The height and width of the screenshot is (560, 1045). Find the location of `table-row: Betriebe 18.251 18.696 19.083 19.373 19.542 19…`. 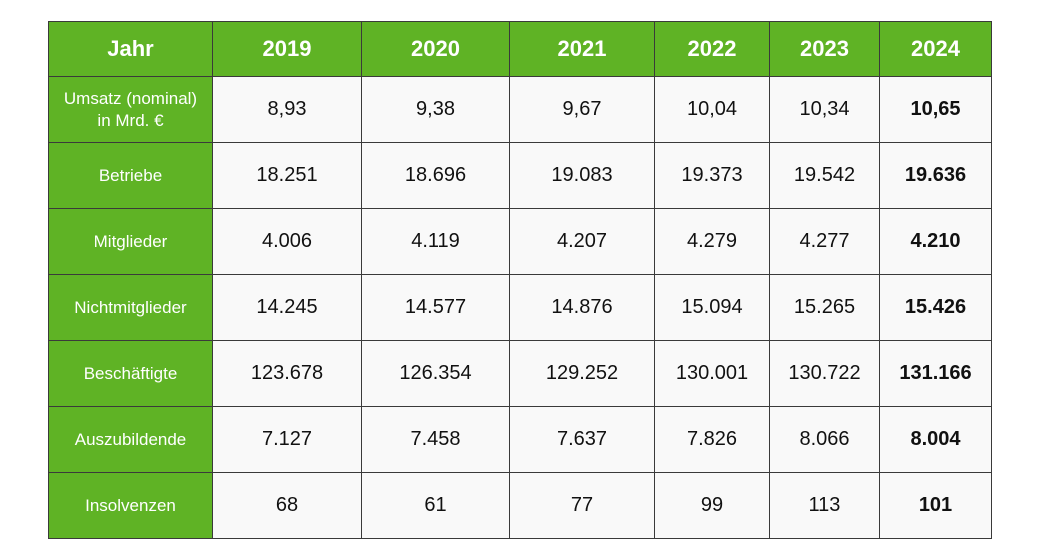

table-row: Betriebe 18.251 18.696 19.083 19.373 19.542 19… is located at coordinates (520, 175).